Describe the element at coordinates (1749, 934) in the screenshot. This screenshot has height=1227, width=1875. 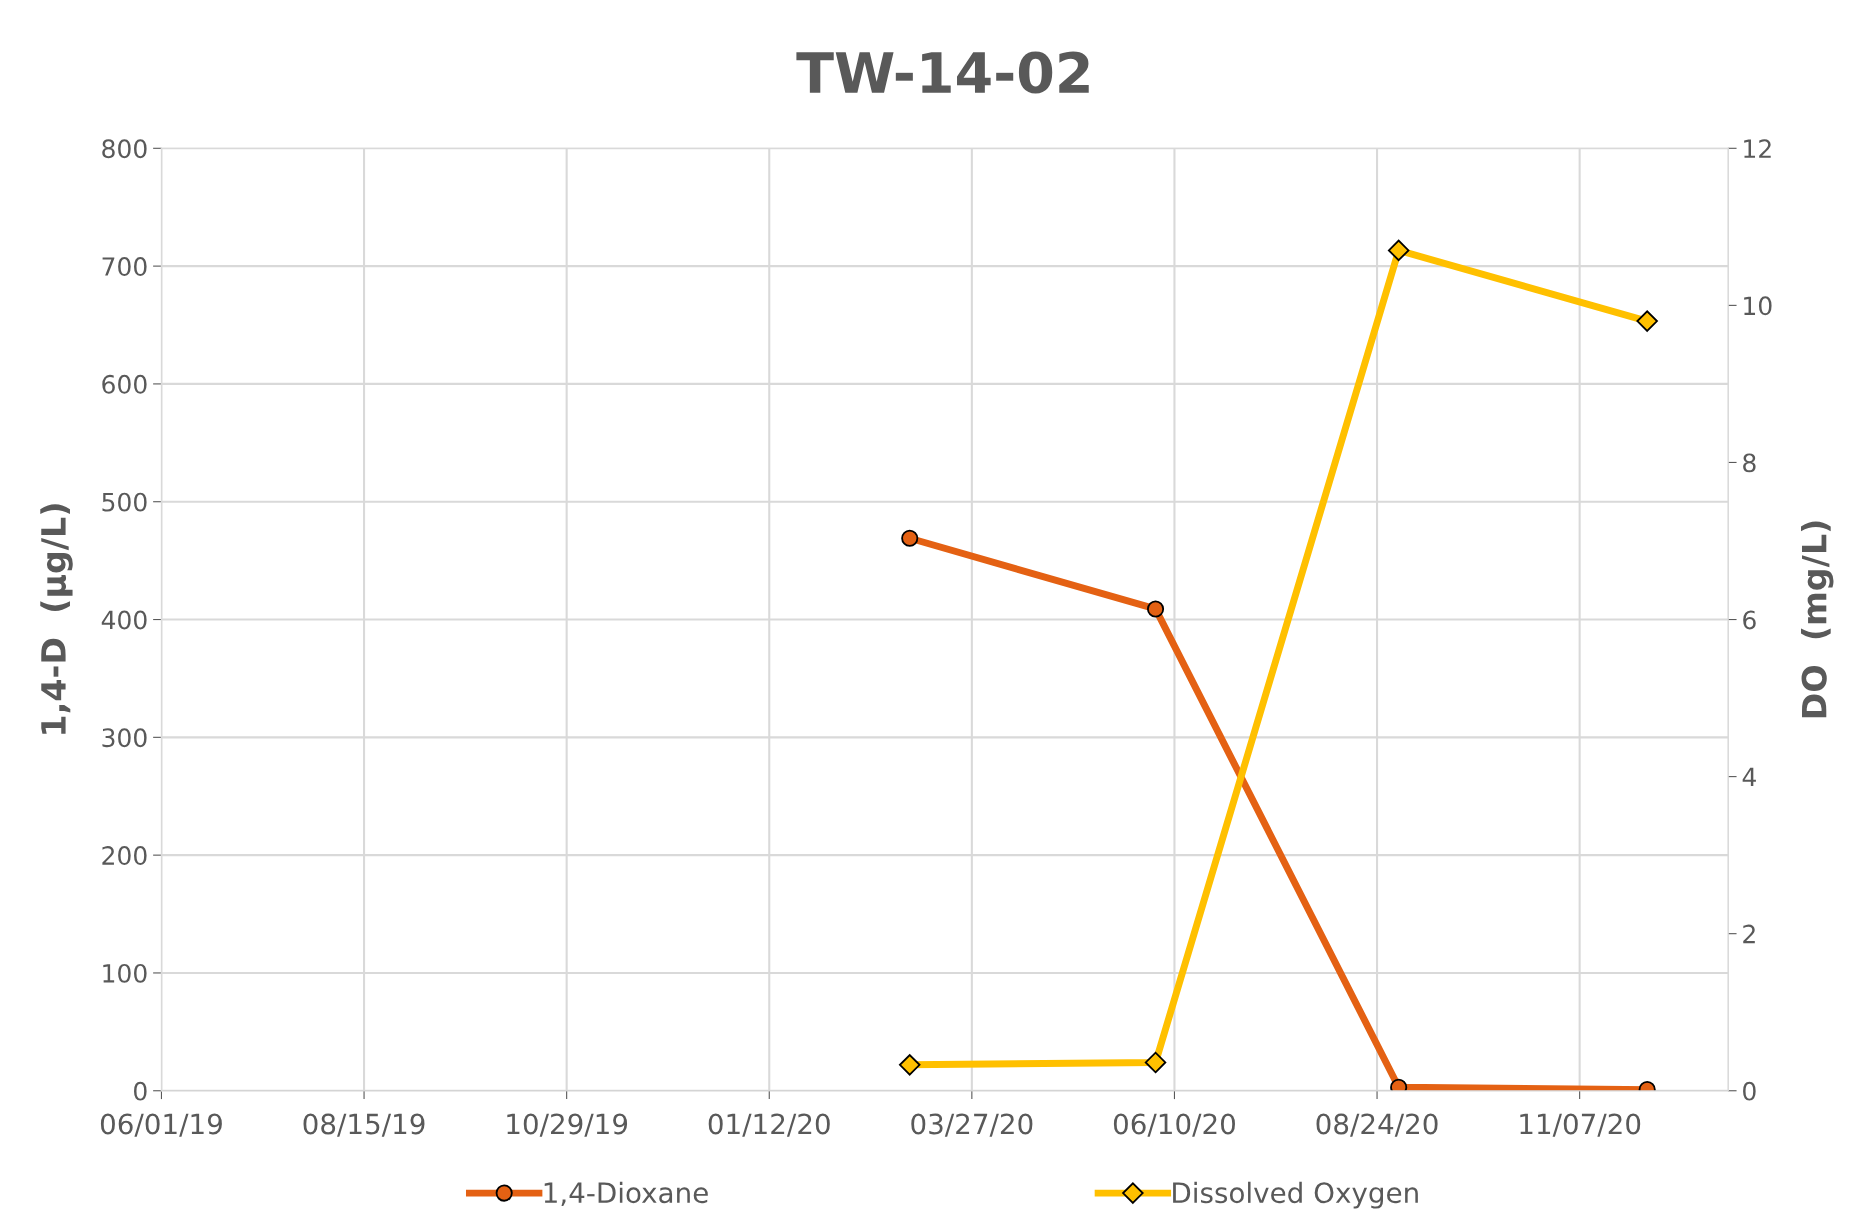
I see `y2-tick-label: 2` at that location.